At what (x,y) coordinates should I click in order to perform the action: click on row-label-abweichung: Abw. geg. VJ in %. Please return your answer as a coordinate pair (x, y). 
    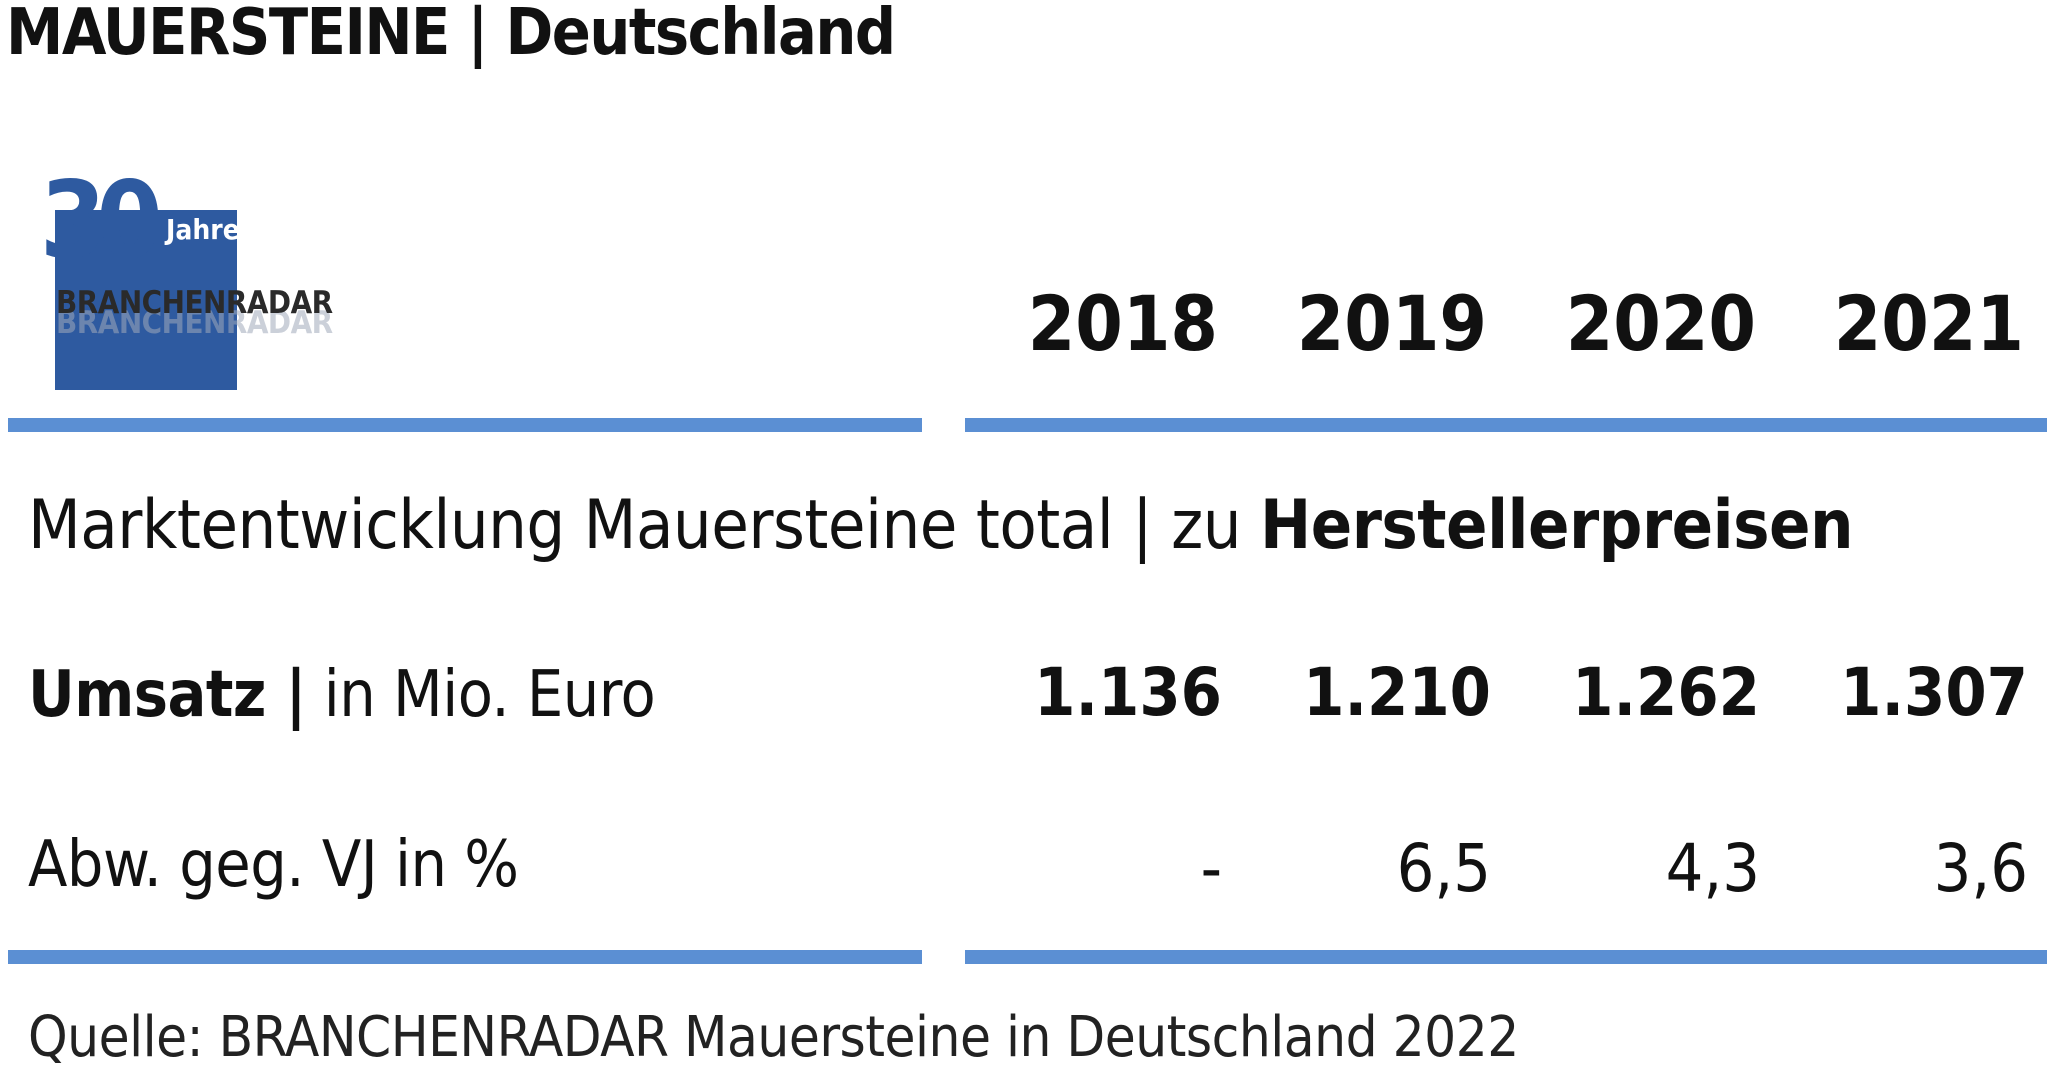
    Looking at the image, I should click on (273, 865).